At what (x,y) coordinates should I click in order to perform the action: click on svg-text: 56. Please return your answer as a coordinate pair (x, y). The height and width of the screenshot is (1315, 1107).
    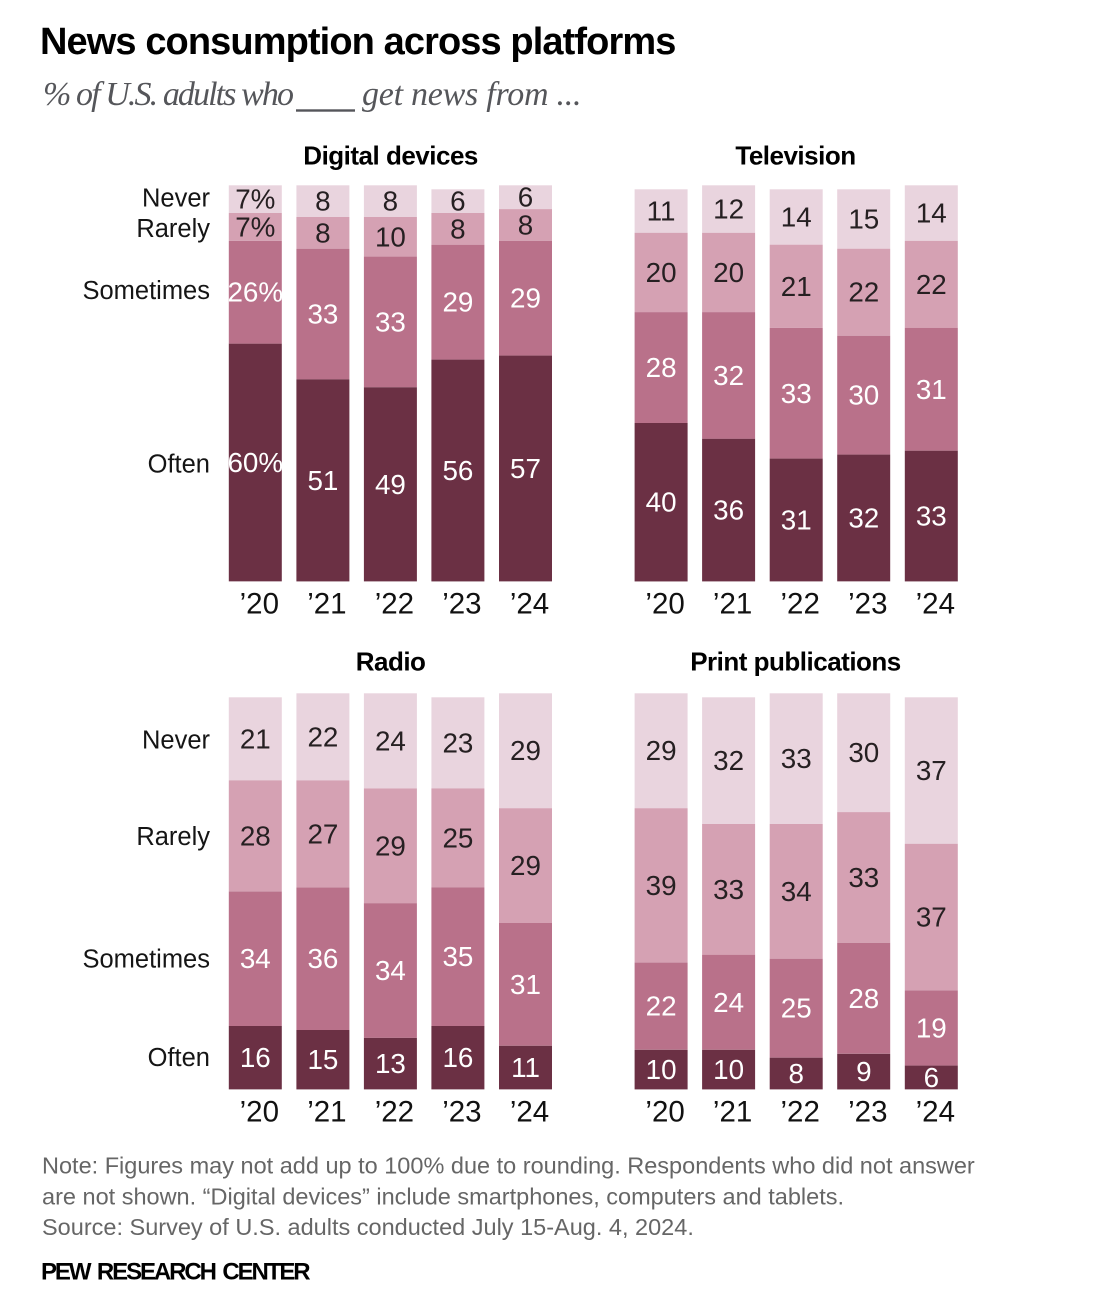
    Looking at the image, I should click on (457, 470).